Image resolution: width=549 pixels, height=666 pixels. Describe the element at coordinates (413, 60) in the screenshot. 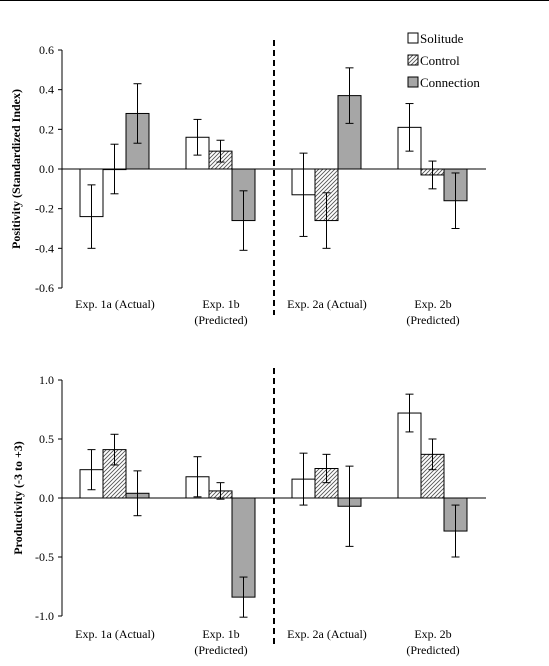

I see `legend-swatch-control` at that location.